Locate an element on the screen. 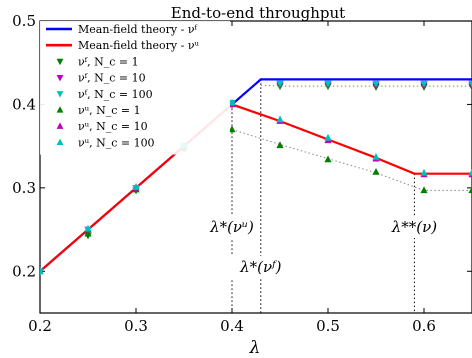  legend-label: Mean-field theory - νᵘ is located at coordinates (139, 45).